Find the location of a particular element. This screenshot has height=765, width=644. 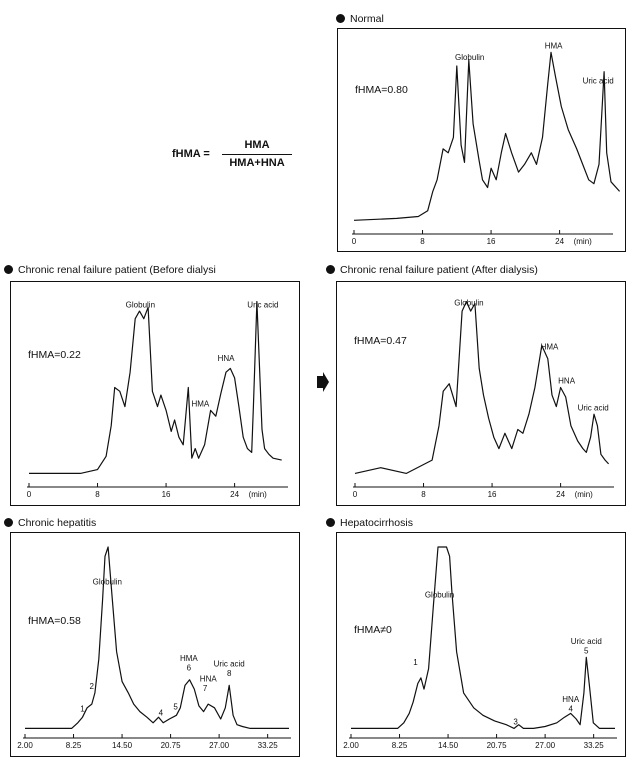

peak-label: 2 is located at coordinates (92, 686).